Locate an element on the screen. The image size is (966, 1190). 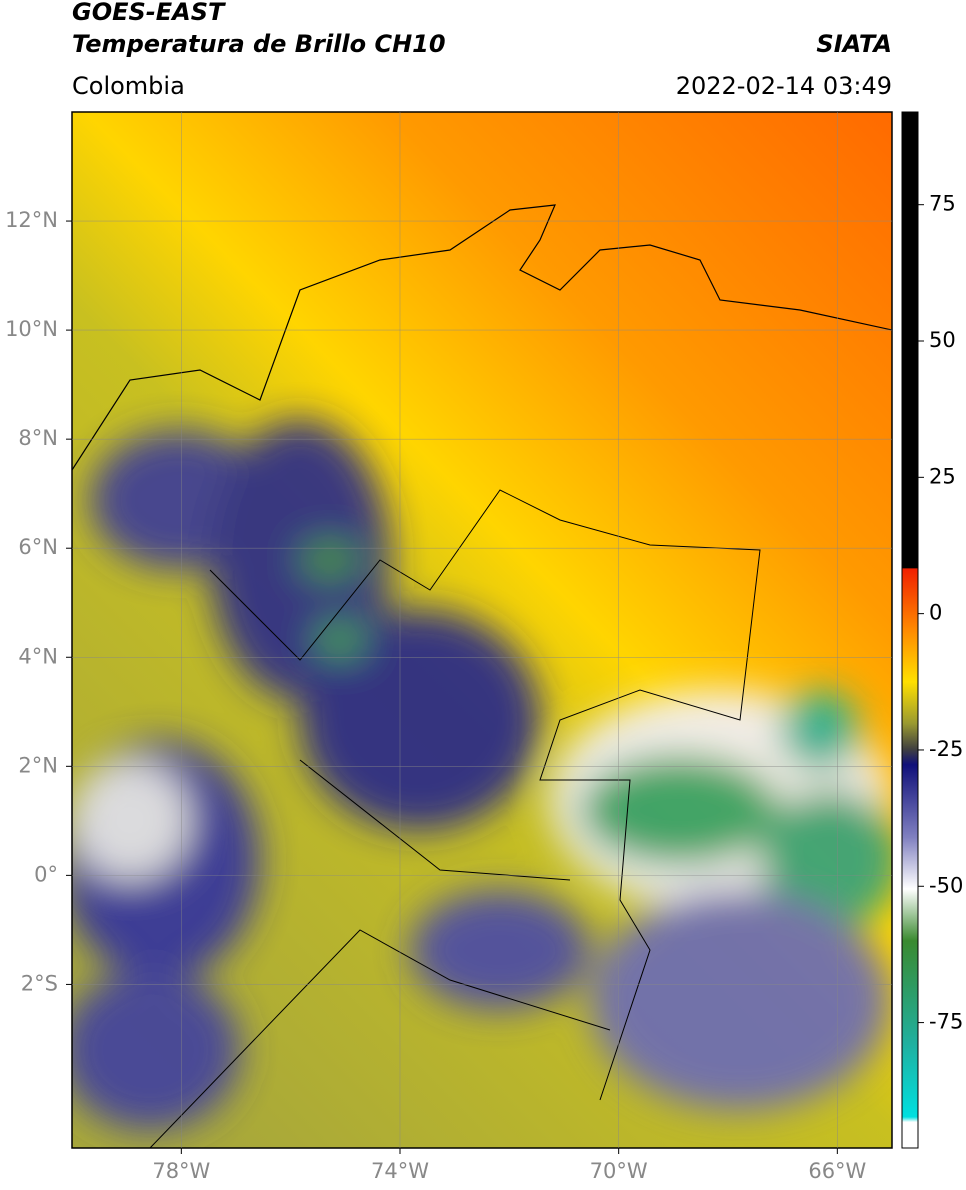
y-tick-label: 12°N is located at coordinates (31, 220).